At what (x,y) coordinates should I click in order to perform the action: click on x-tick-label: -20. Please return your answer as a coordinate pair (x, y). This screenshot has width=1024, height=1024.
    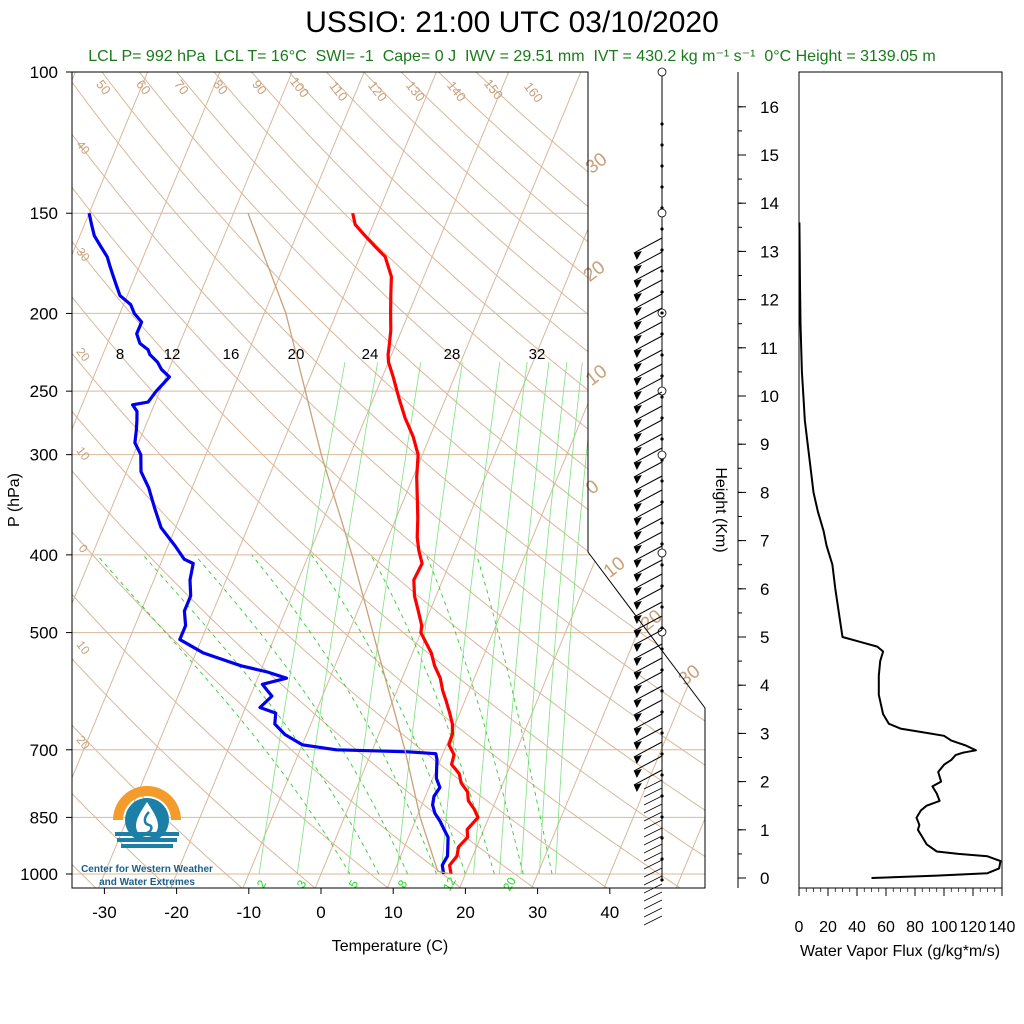
    Looking at the image, I should click on (176, 912).